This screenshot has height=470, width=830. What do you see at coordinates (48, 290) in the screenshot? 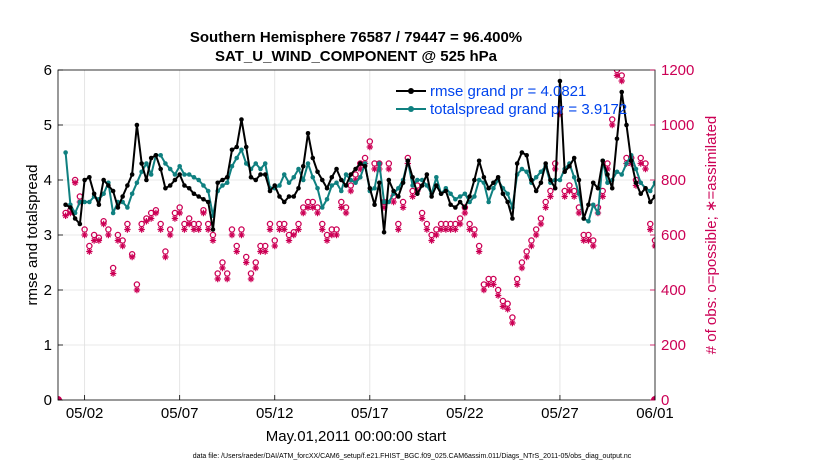
I see `left-tick-label: 2` at bounding box center [48, 290].